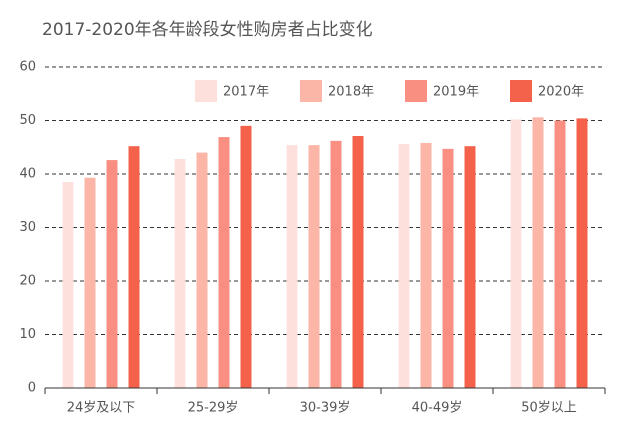  I want to click on y-tick-label: 60, so click(27, 67).